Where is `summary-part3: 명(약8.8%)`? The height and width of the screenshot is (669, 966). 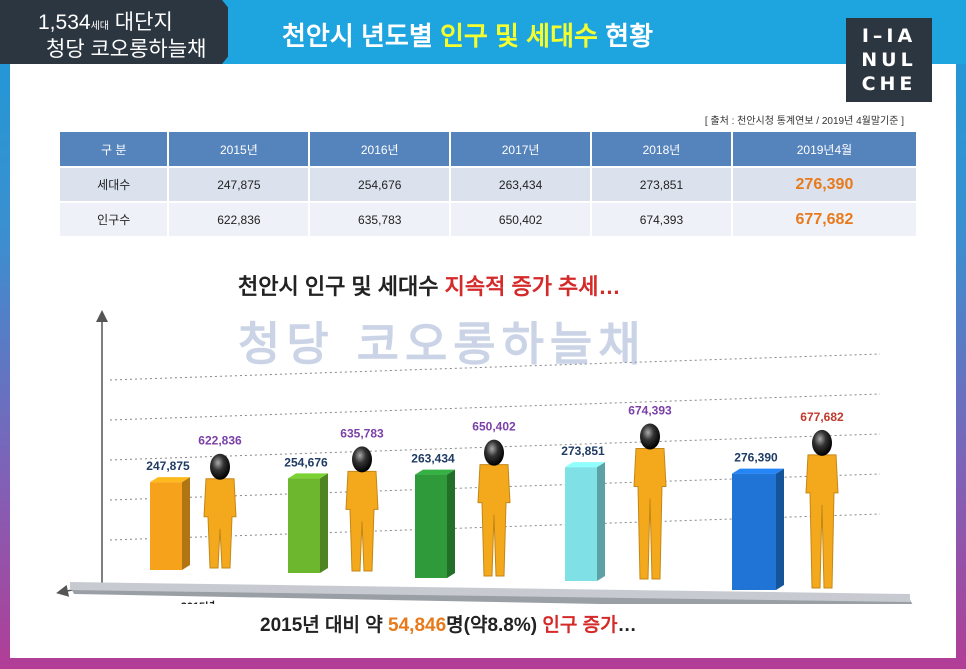
summary-part3: 명(약8.8%) is located at coordinates (494, 625).